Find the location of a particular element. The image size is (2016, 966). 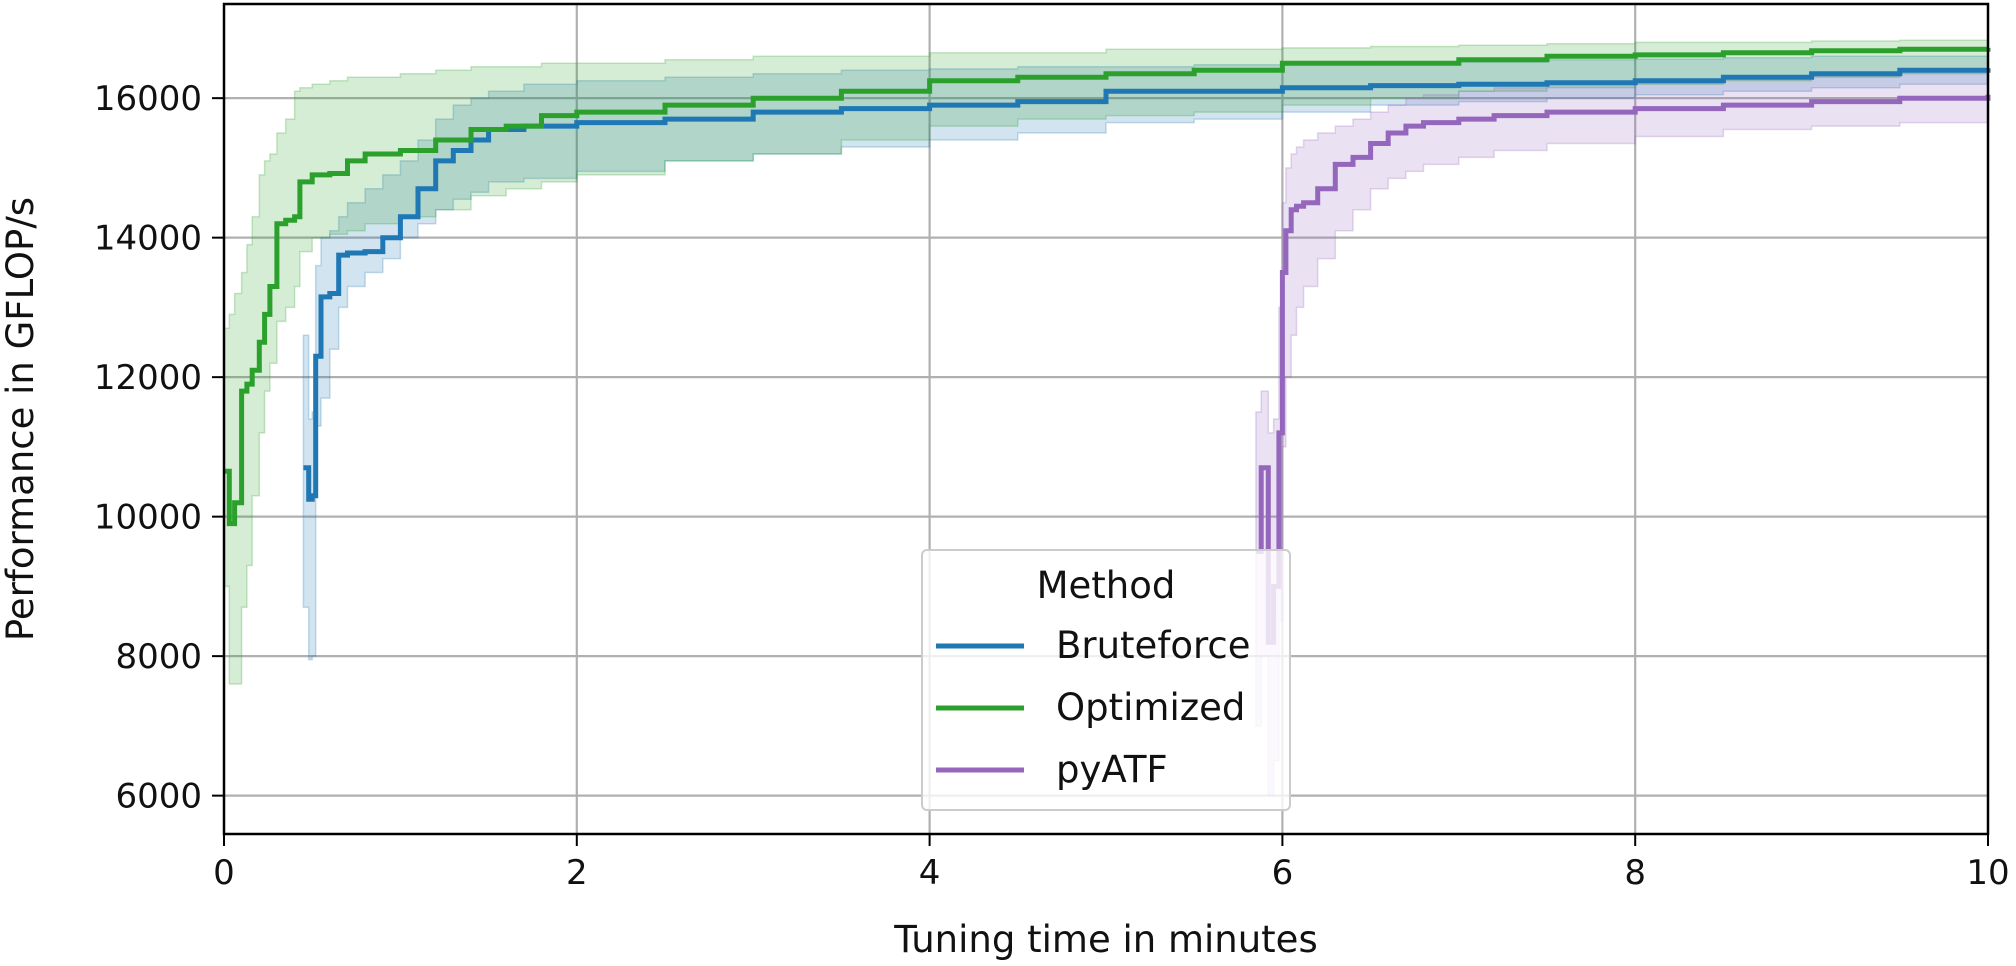

y-tick-label-10000: 10000 is located at coordinates (148, 518).